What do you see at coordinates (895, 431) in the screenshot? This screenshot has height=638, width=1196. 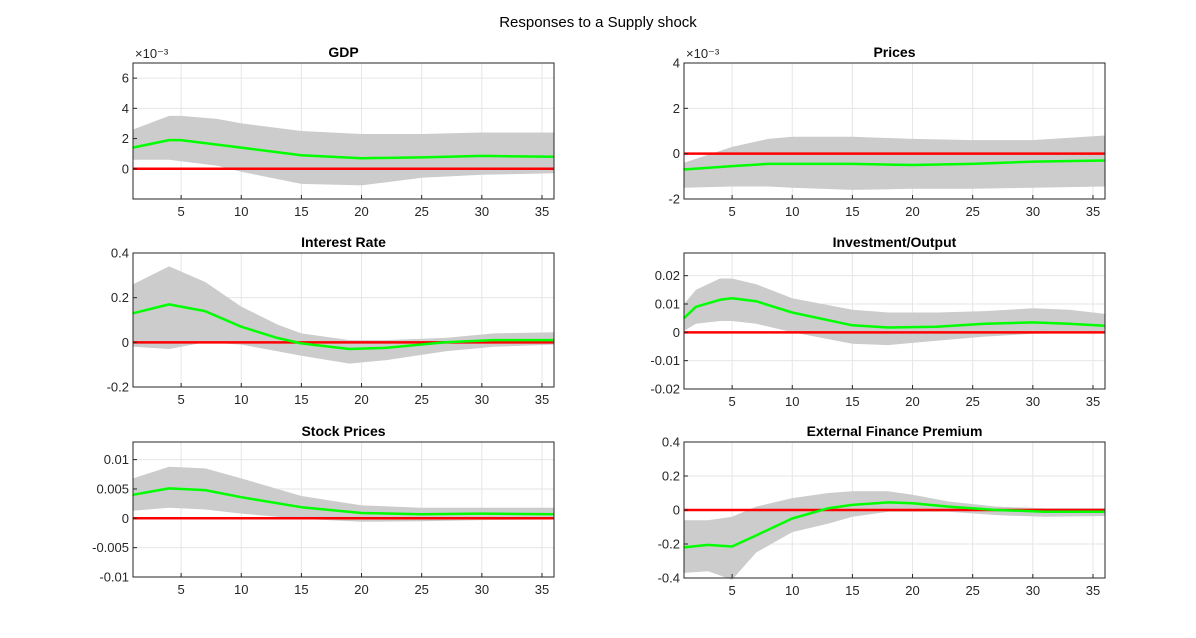 I see `panel-title-external-finance-premium: External Finance Premium` at bounding box center [895, 431].